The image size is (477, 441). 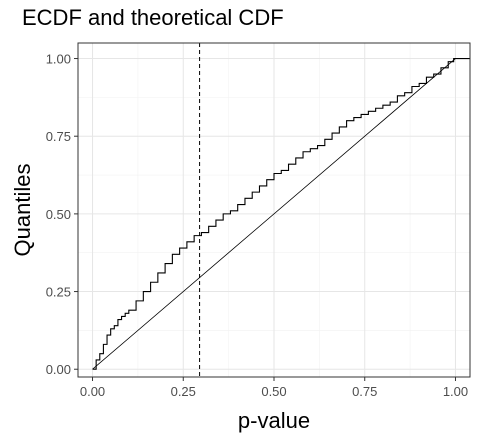 What do you see at coordinates (364, 391) in the screenshot?
I see `x-tick-label: 0.75` at bounding box center [364, 391].